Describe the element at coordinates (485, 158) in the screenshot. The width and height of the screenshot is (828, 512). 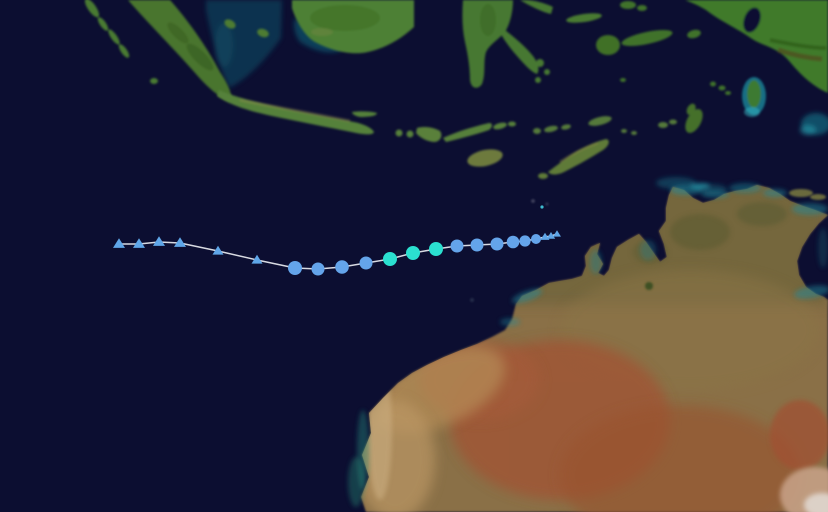
I see `island-sumba` at that location.